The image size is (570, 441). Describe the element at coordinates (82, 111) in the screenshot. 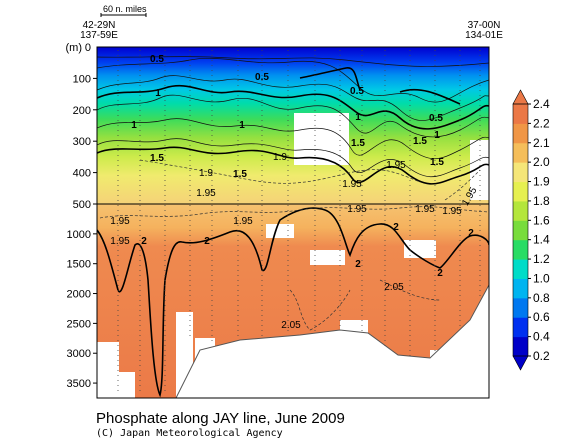

I see `y-tick-200-label: 200` at that location.